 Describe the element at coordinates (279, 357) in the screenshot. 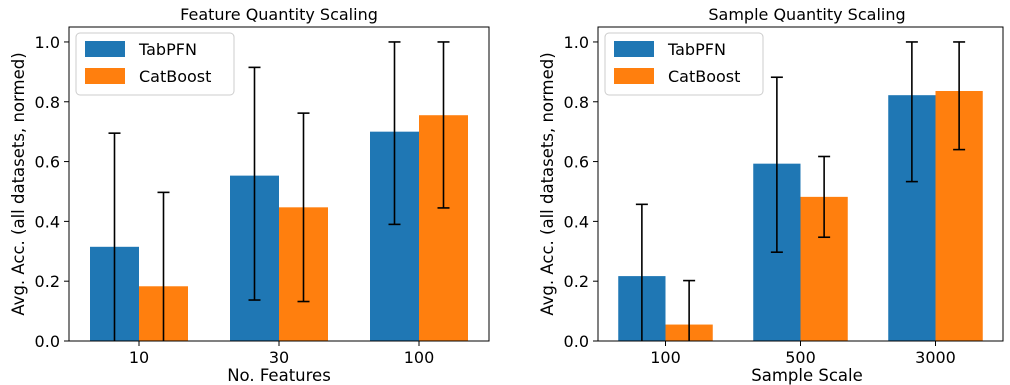

I see `x-tick-label: 30` at that location.